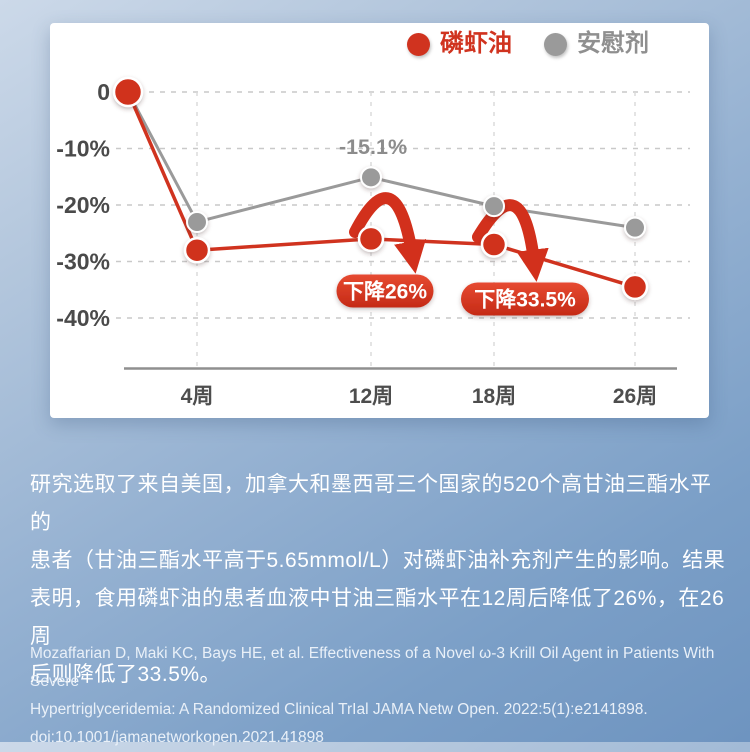 Image resolution: width=750 pixels, height=752 pixels. Describe the element at coordinates (371, 396) in the screenshot. I see `x-axis-tick-label: 12周` at that location.